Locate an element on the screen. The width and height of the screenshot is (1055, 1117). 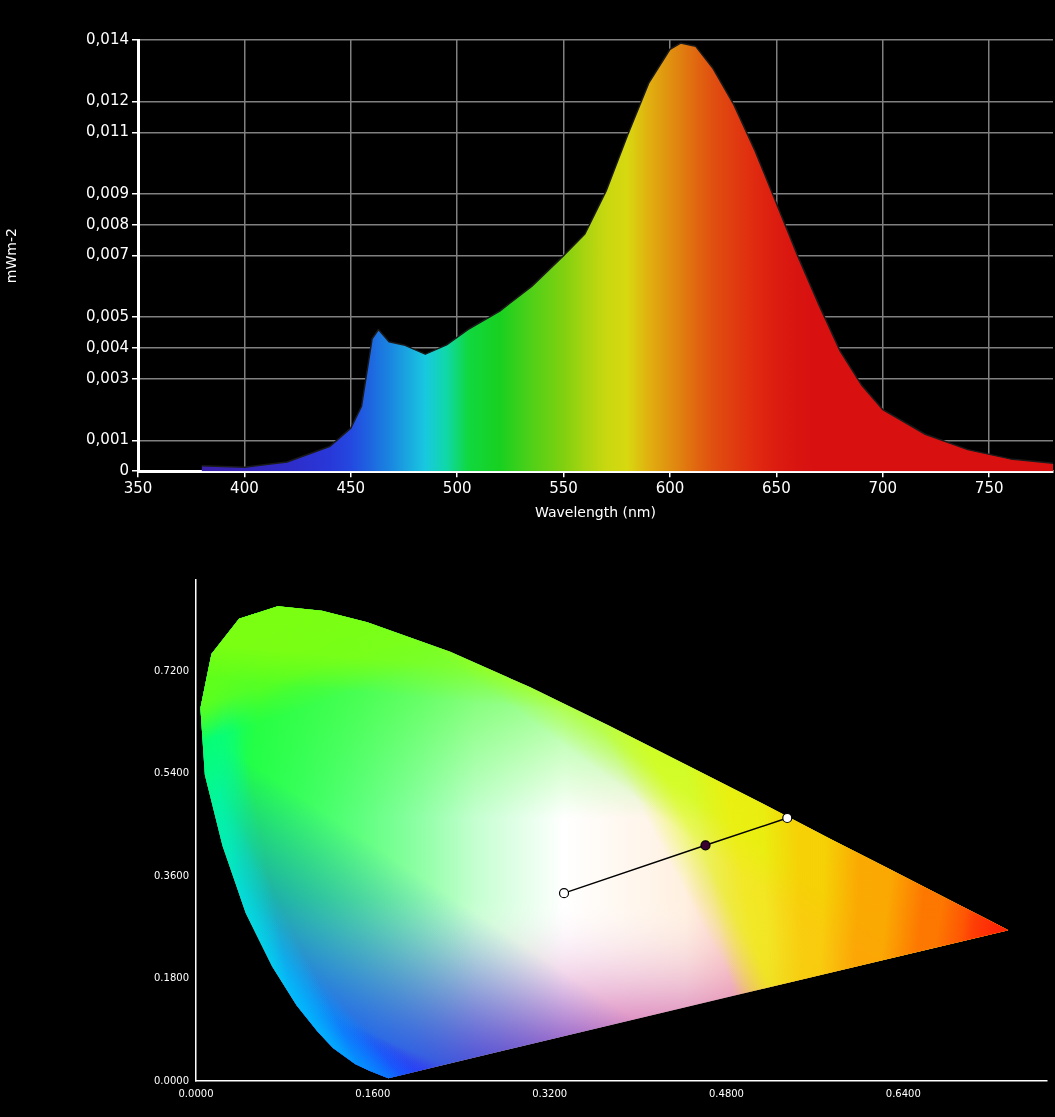
y-tick-label: 0,014 is located at coordinates (107, 38).